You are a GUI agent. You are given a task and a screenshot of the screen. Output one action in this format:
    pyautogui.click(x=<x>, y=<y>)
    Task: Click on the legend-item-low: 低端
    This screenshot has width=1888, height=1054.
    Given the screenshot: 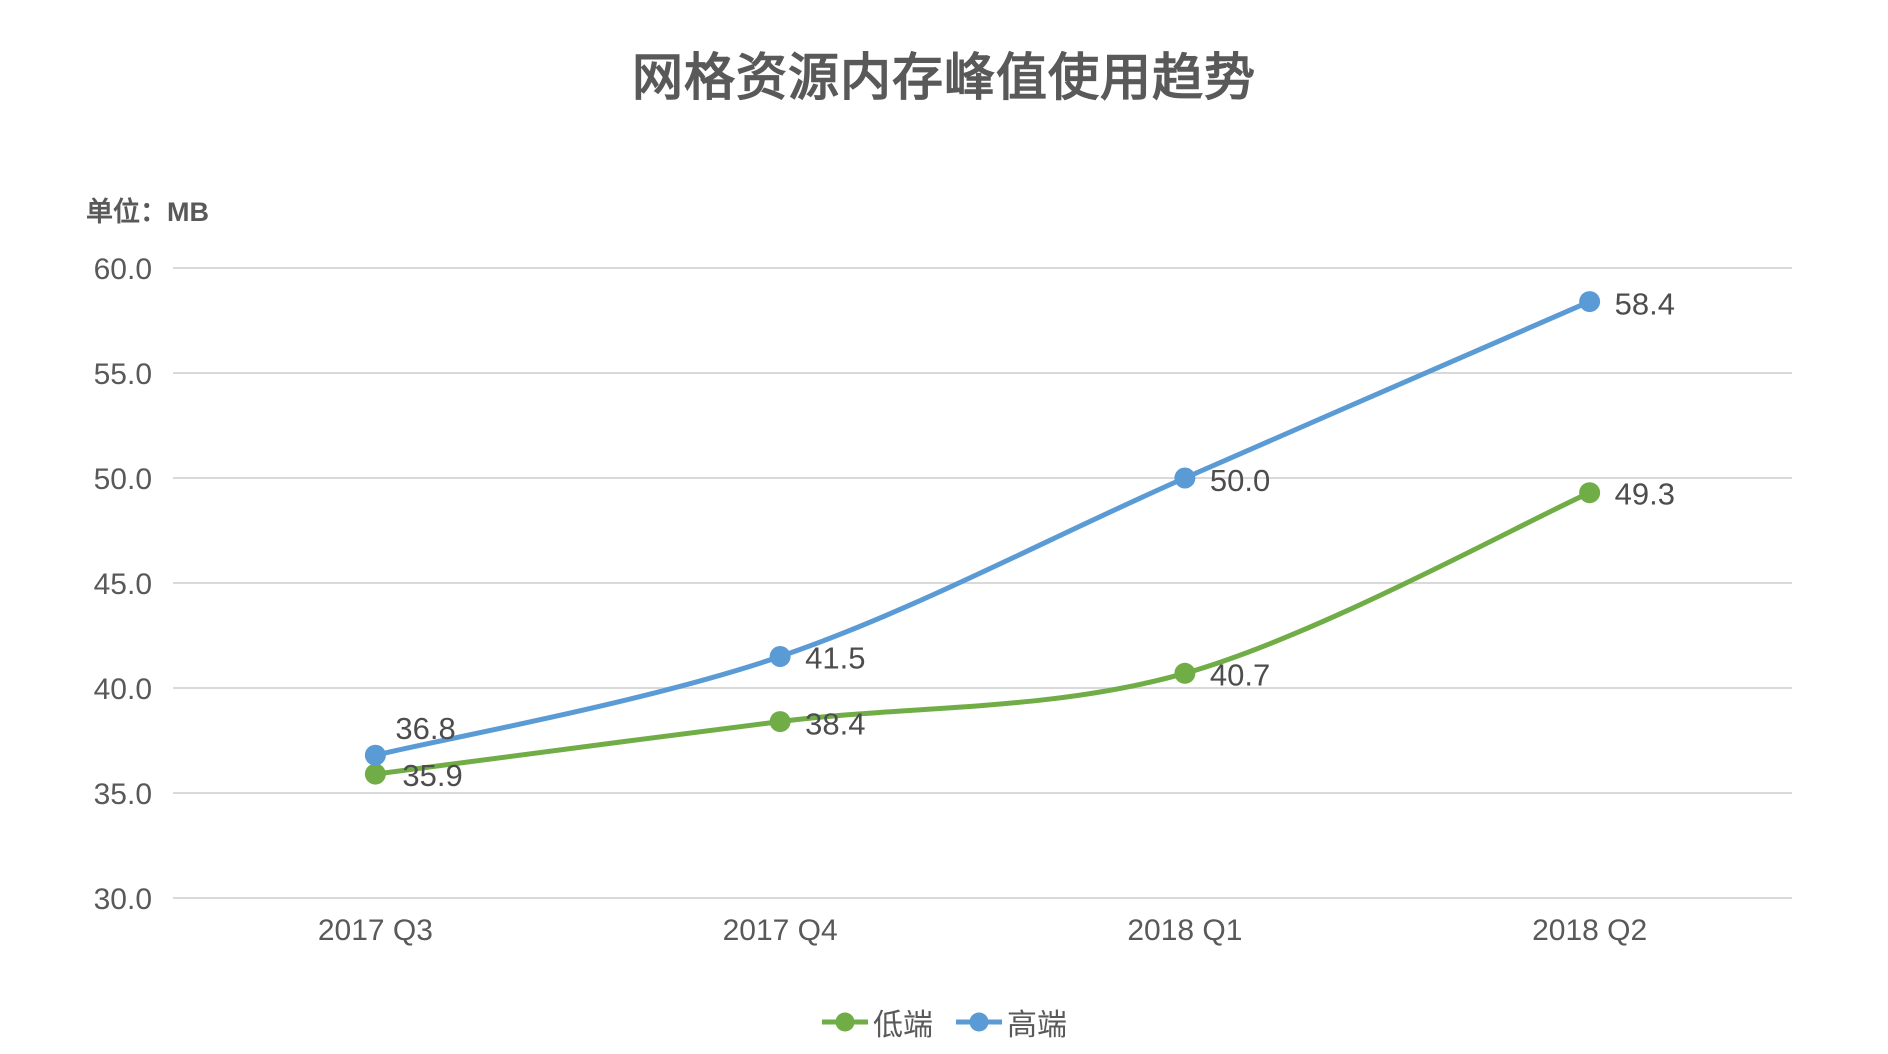 What is the action you would take?
    pyautogui.click(x=877, y=1022)
    